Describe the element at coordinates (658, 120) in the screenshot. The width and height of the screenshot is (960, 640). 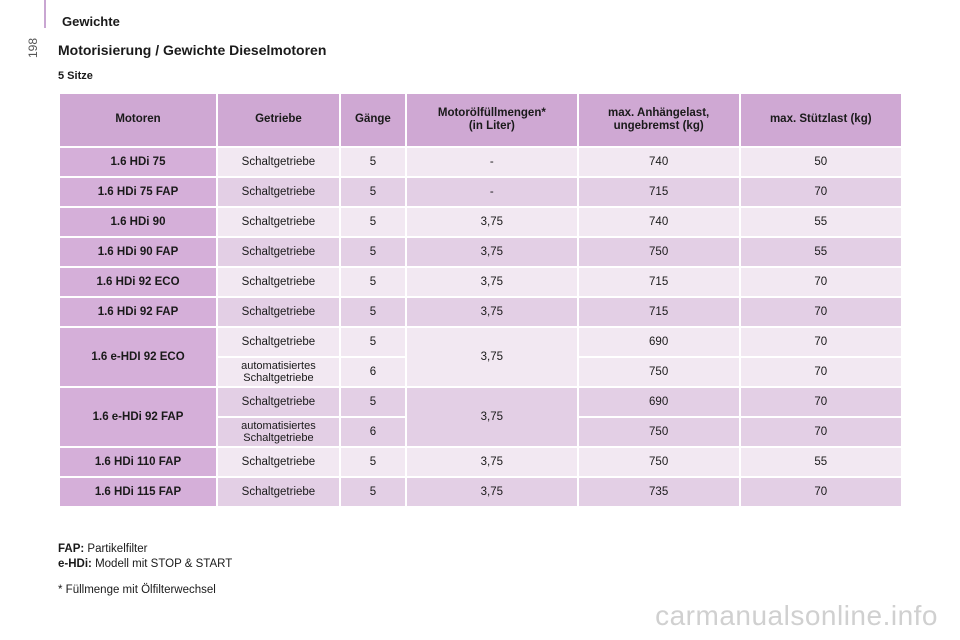
I see `header-anhaengelast: max. Anhängelast, ungebremst (kg)` at that location.